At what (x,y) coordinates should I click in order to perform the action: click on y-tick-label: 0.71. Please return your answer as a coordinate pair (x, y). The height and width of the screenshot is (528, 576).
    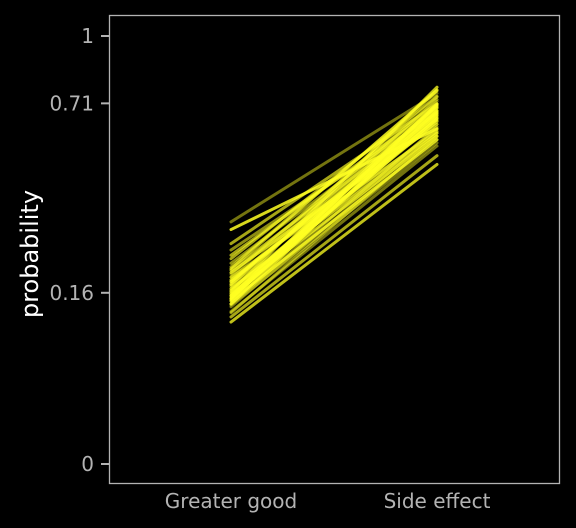
    Looking at the image, I should click on (71, 103).